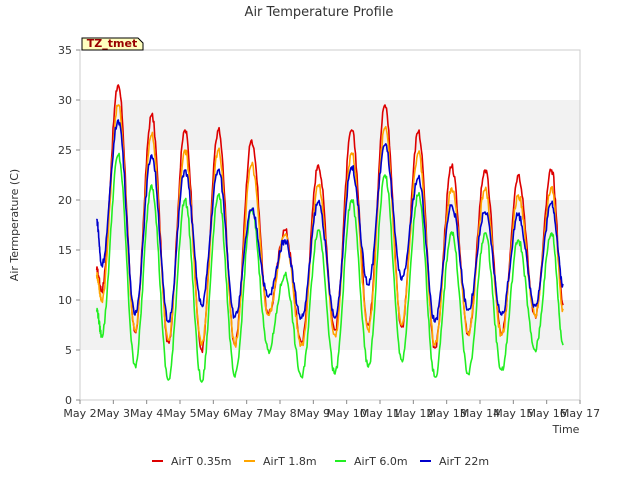  What do you see at coordinates (347, 413) in the screenshot?
I see `x-tick-label: May 10` at bounding box center [347, 413].